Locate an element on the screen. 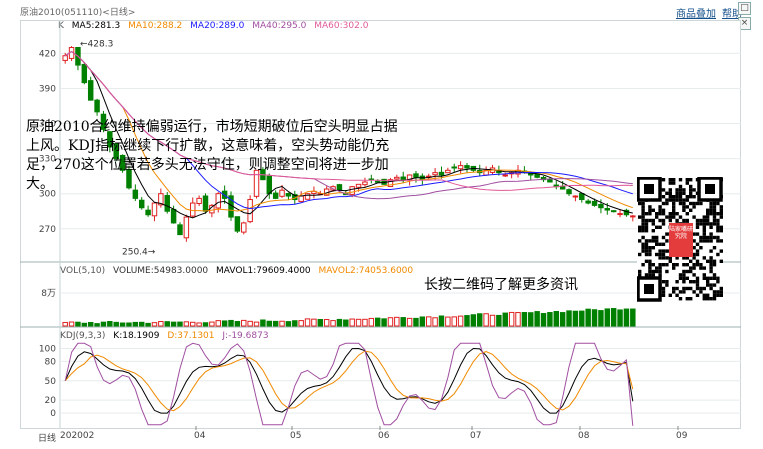 The width and height of the screenshot is (763, 449). title-bar: 原油2010(051110)<日线> 商品叠加 帮助 □ × is located at coordinates (381, 15).